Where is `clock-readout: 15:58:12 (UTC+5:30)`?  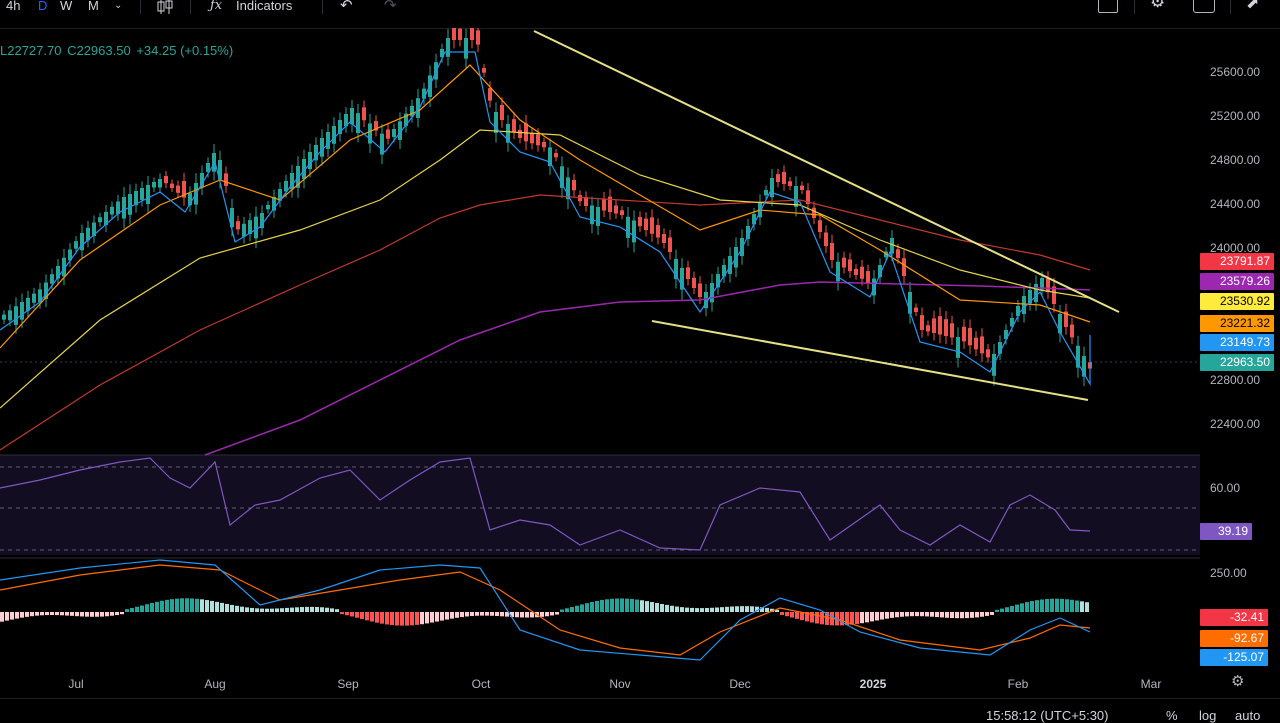 clock-readout: 15:58:12 (UTC+5:30) is located at coordinates (1047, 715).